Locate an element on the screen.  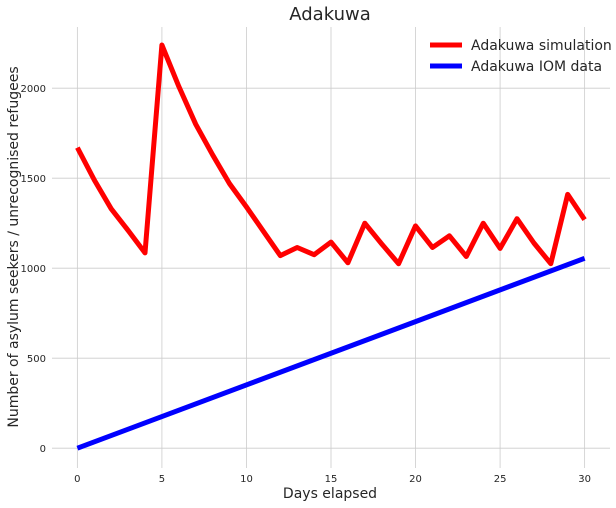
y-tick-label: 0 is located at coordinates (43, 449).